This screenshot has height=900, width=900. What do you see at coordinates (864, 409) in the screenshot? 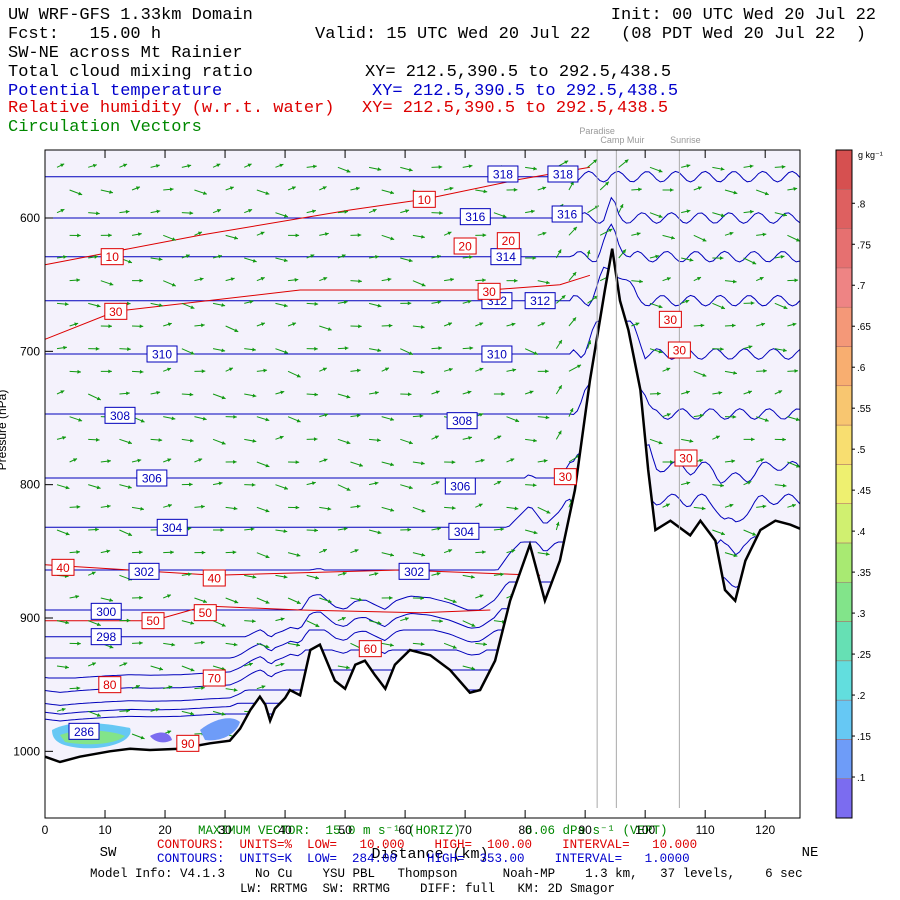
I see `colorbar-tick-label: .55` at bounding box center [864, 409].